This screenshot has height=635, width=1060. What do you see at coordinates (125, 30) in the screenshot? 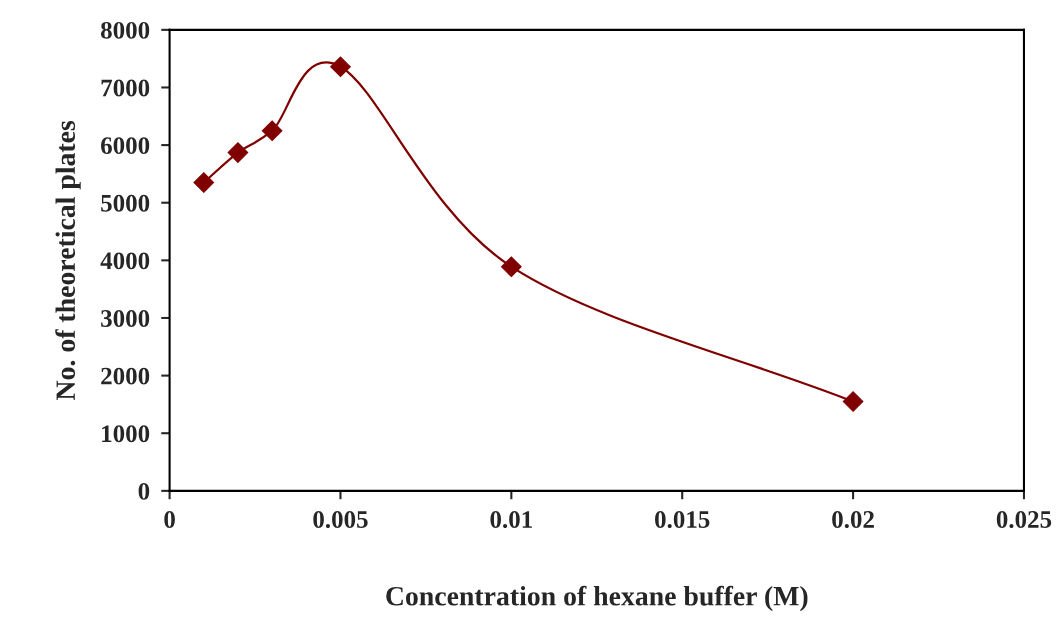
I see `y-tick-label: 8000` at bounding box center [125, 30].